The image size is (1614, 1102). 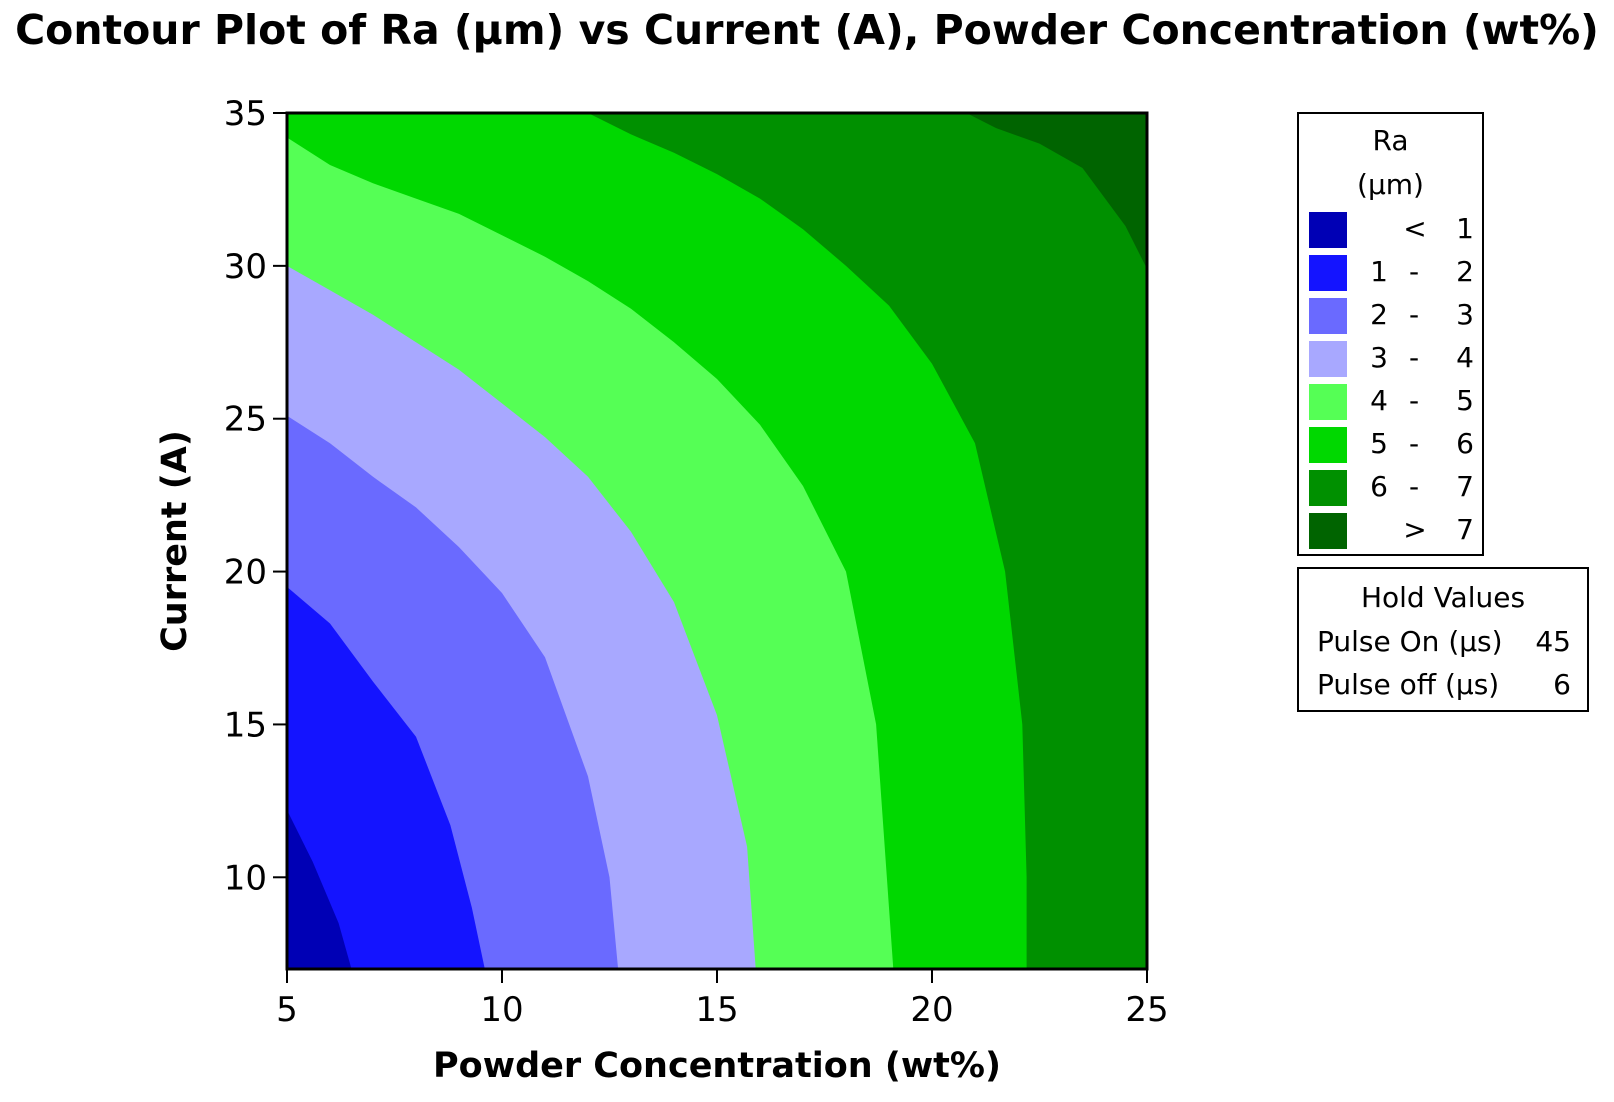 I want to click on hold-label: Pulse off (µs), so click(x=1408, y=684).